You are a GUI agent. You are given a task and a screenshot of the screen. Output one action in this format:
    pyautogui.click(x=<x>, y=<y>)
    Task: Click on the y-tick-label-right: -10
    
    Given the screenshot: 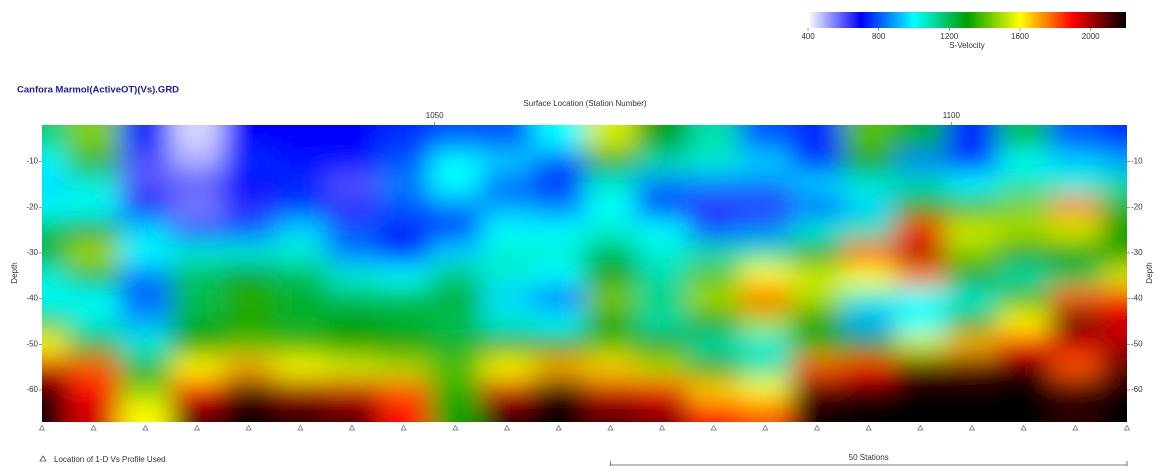 What is the action you would take?
    pyautogui.click(x=1137, y=161)
    